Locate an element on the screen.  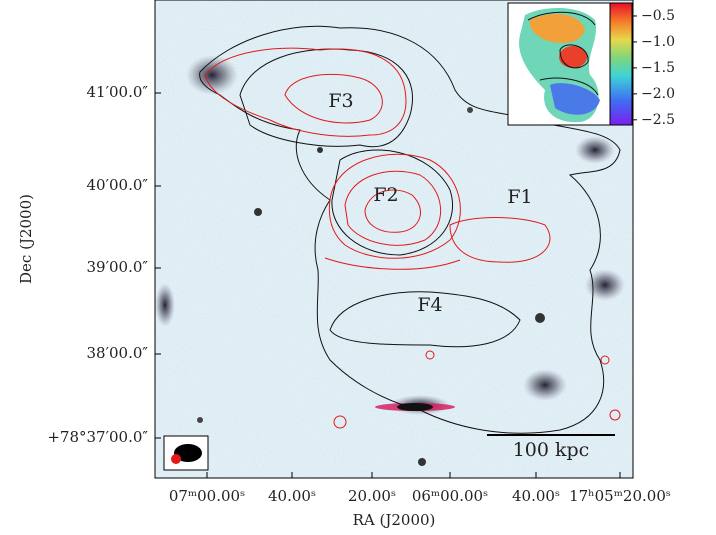
region-label: F4 is located at coordinates (429, 305).